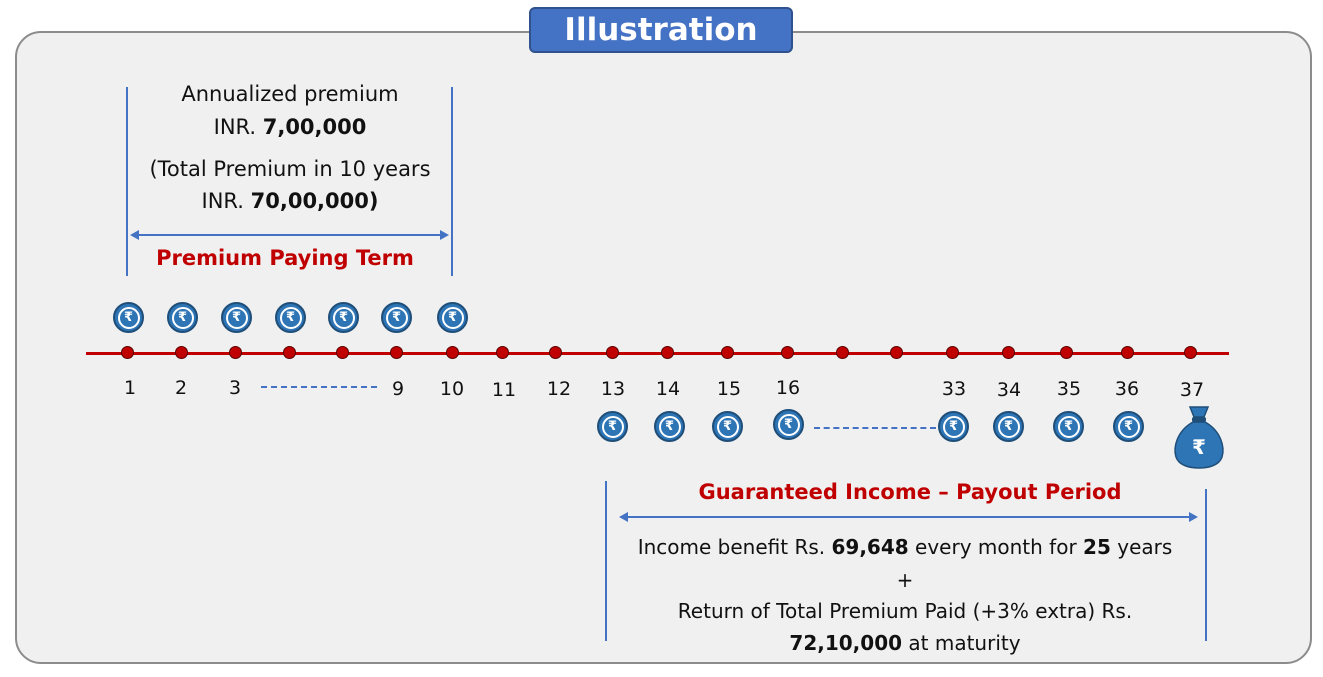 Image resolution: width=1323 pixels, height=677 pixels. I want to click on tick-label: 33, so click(954, 389).